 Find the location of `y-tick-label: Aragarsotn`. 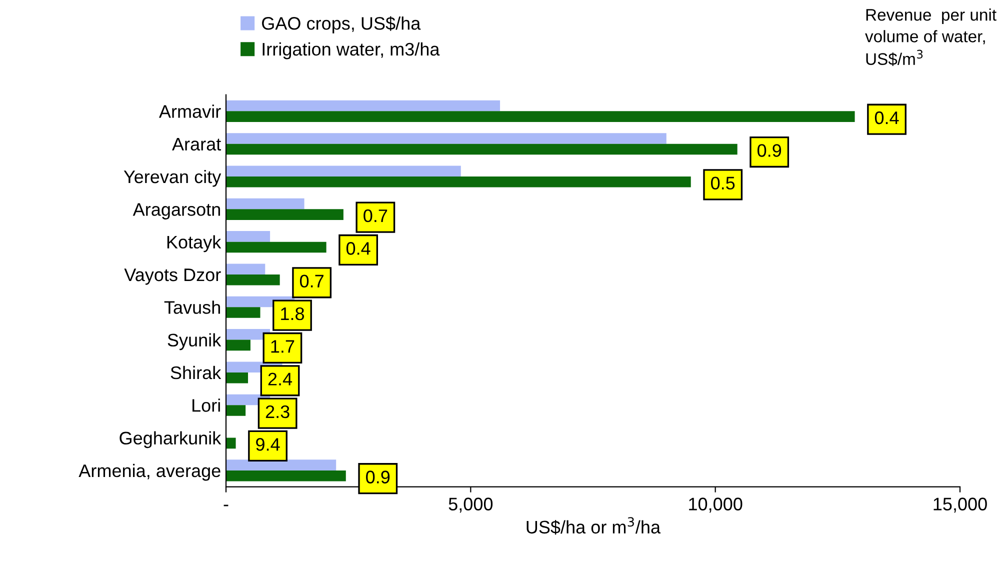

y-tick-label: Aragarsotn is located at coordinates (176, 211).